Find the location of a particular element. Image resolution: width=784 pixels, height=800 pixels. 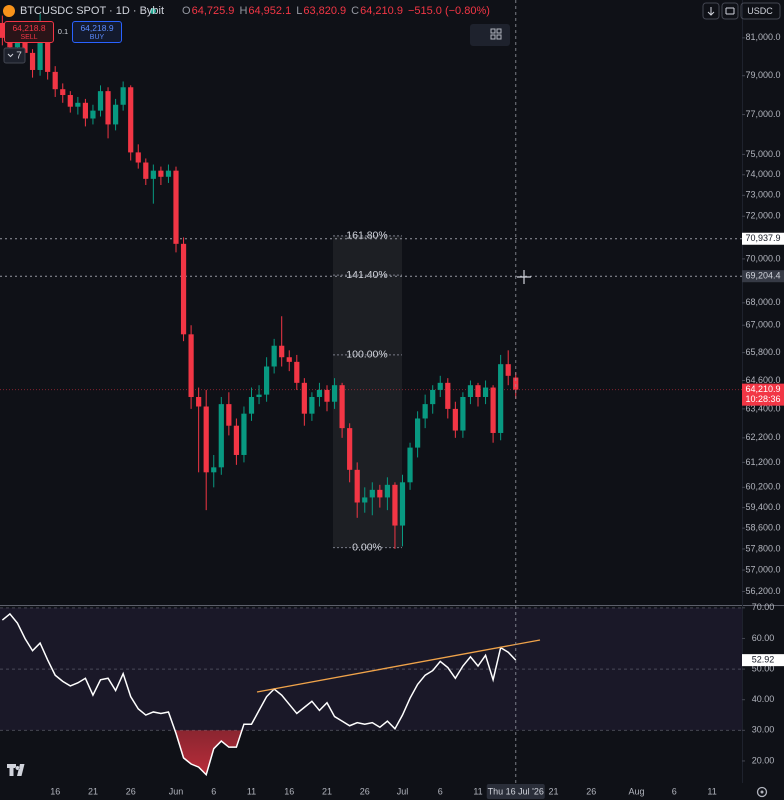

toolbar-button is located at coordinates (490, 35).